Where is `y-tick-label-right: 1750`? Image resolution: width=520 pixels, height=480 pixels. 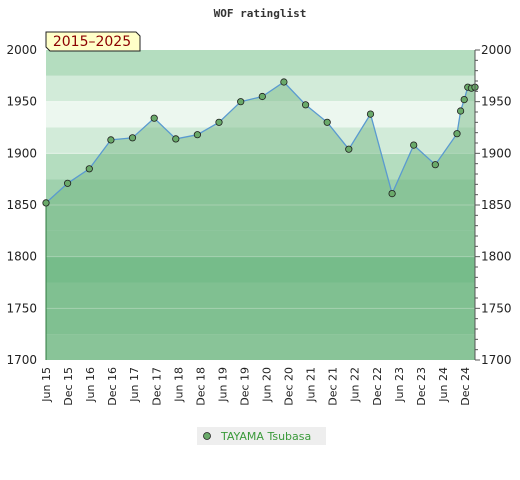 y-tick-label-right: 1750 is located at coordinates (496, 308).